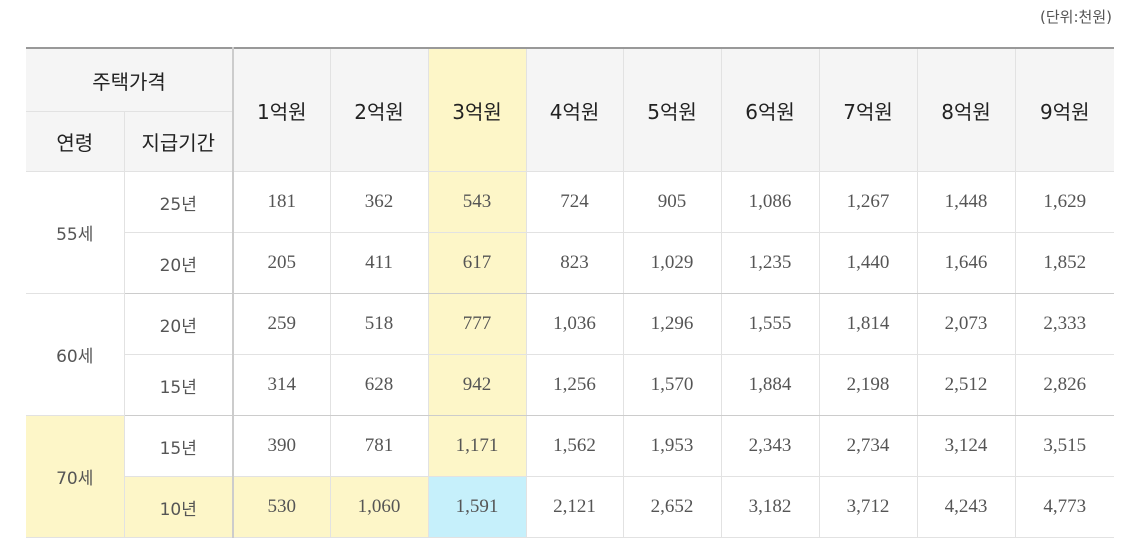  Describe the element at coordinates (477, 385) in the screenshot. I see `value-cell: 942` at that location.